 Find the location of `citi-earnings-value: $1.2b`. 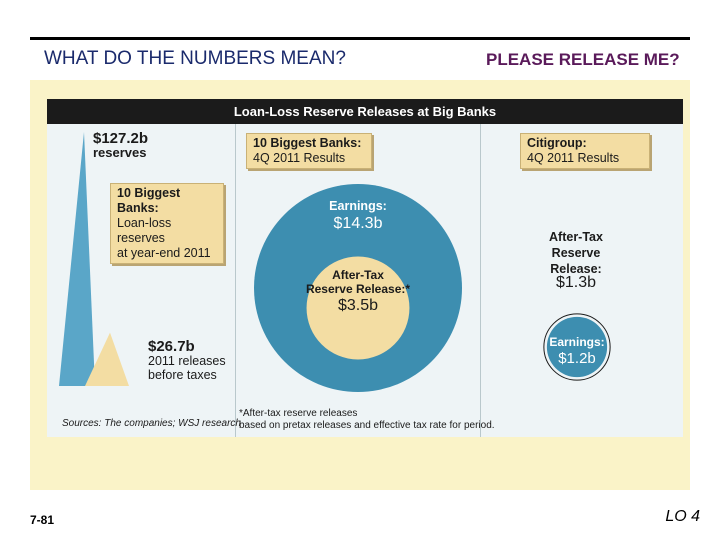

citi-earnings-value: $1.2b is located at coordinates (577, 358).